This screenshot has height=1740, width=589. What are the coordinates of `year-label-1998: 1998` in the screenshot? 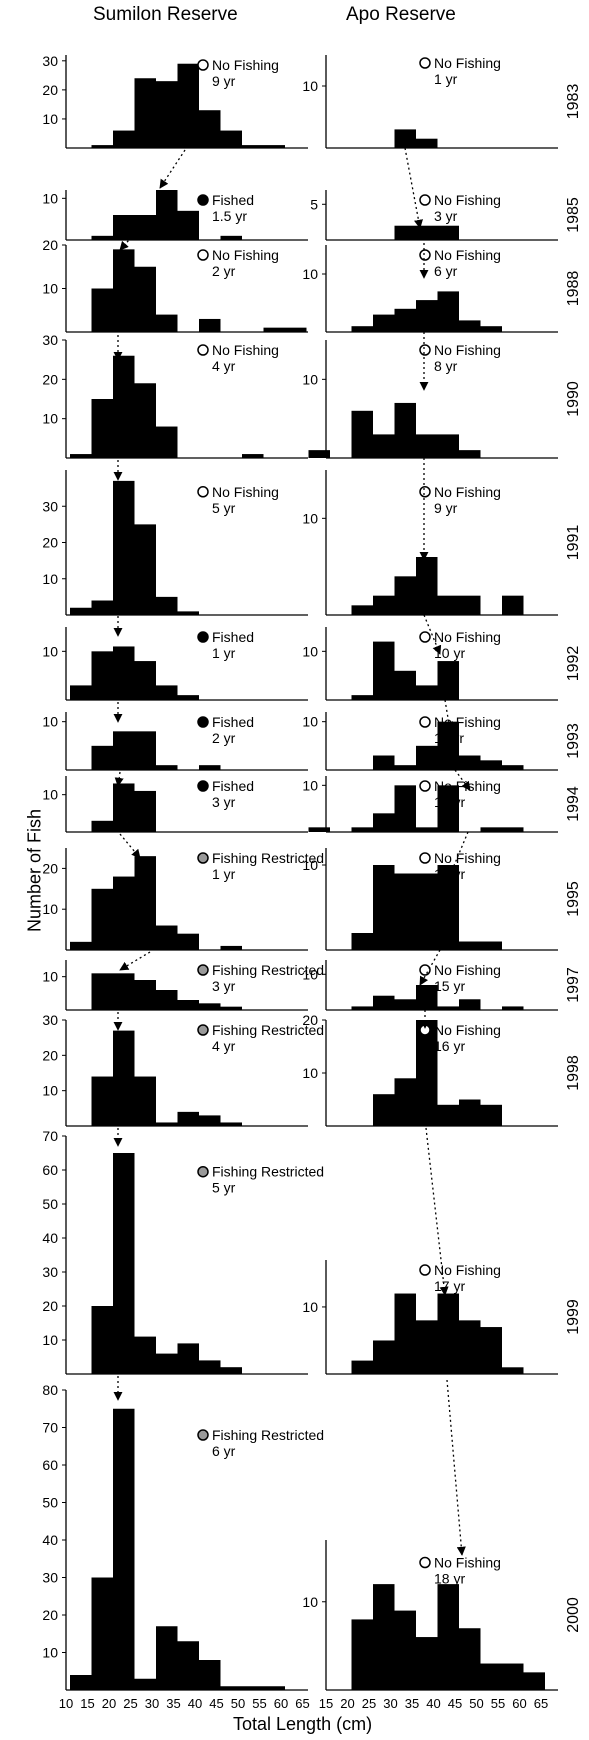 It's located at (573, 1073).